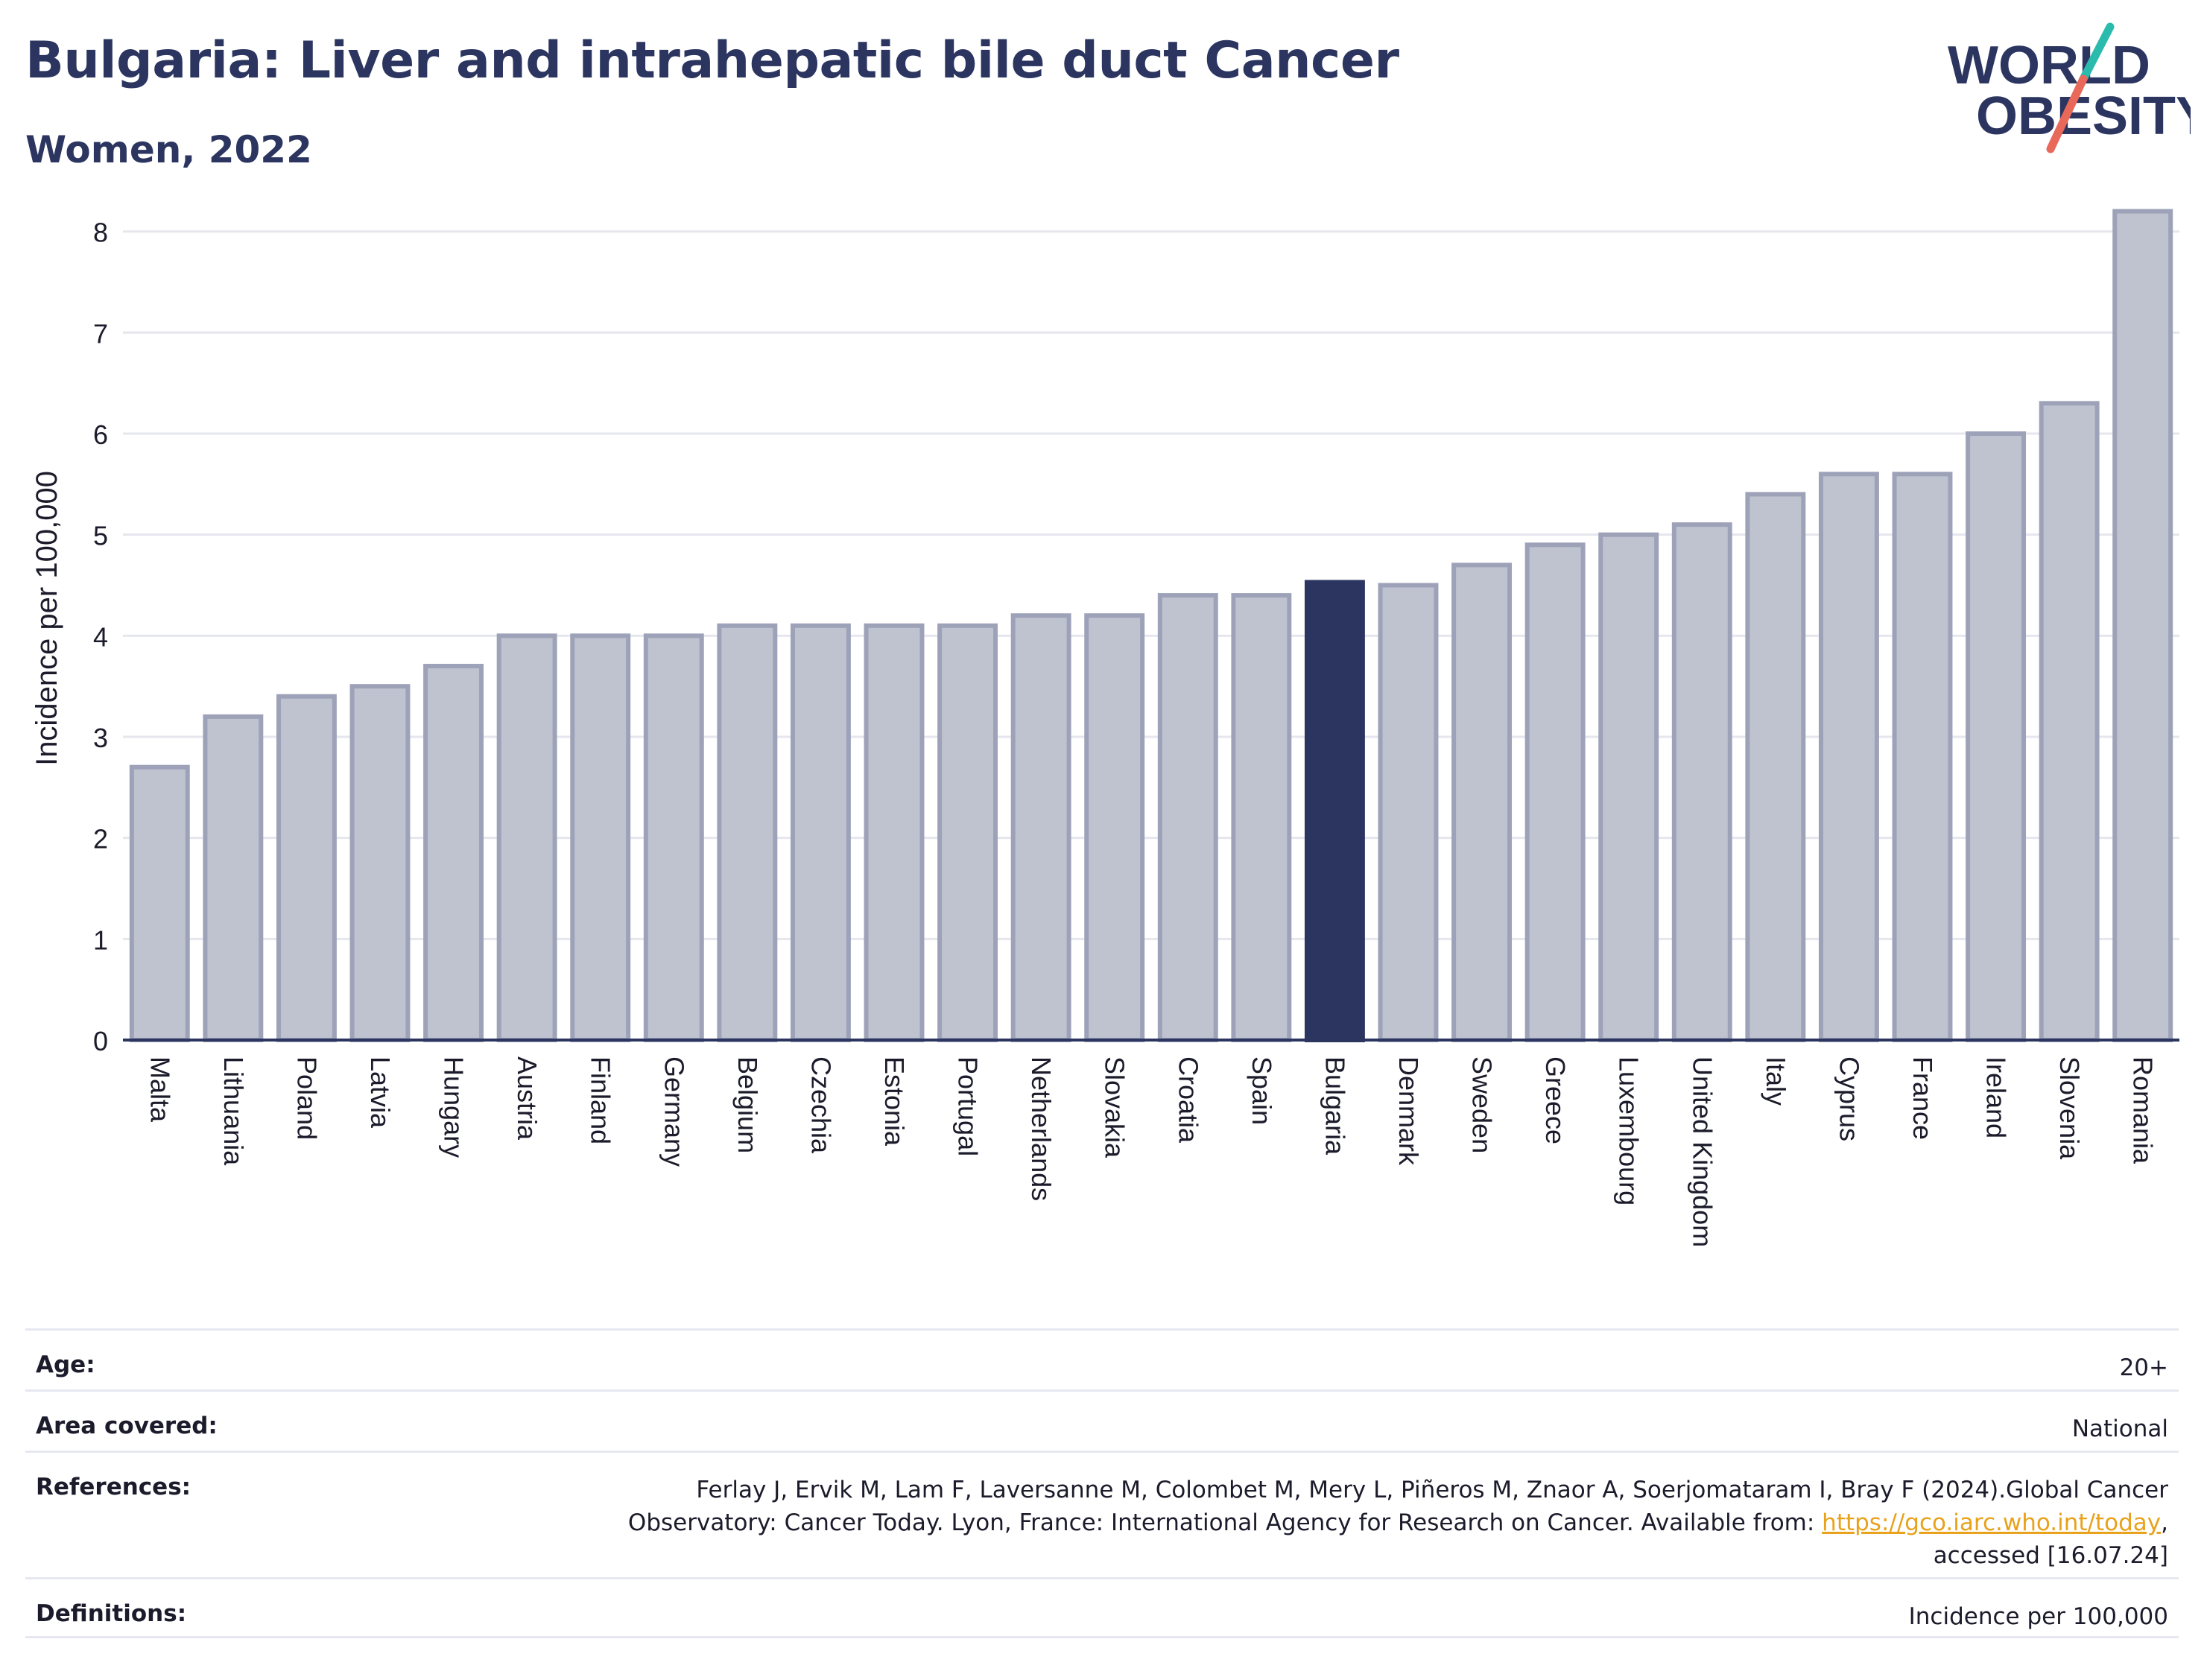  Describe the element at coordinates (1775, 767) in the screenshot. I see `bar-italy` at that location.